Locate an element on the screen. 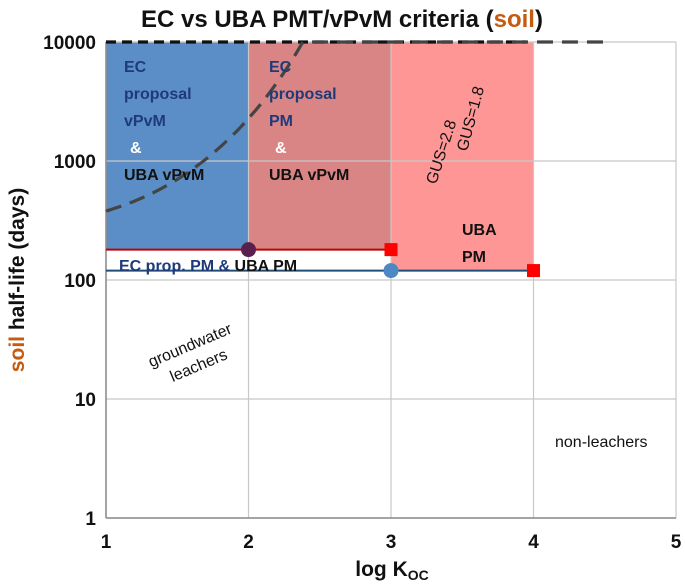 This screenshot has height=585, width=685. y-tick-label: 100 is located at coordinates (80, 281).